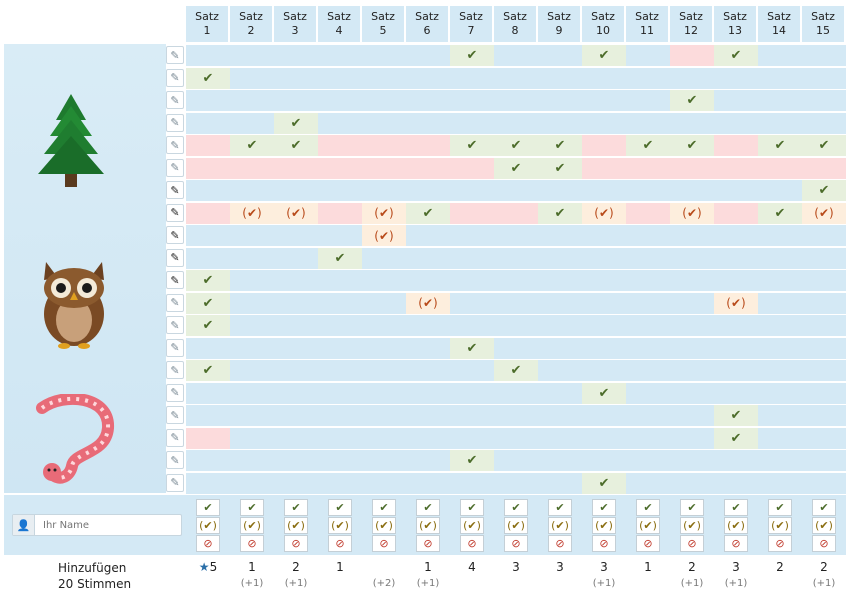 This screenshot has height=601, width=850. I want to click on yes-check-icon: ✔, so click(736, 55).